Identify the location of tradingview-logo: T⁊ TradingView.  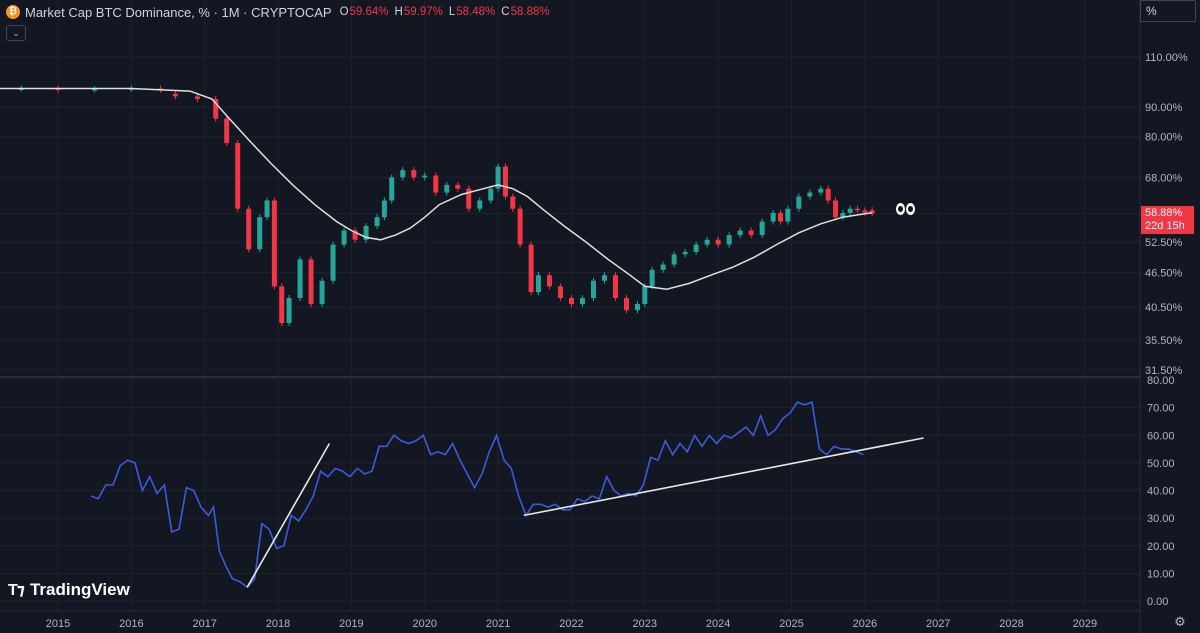
(69, 590).